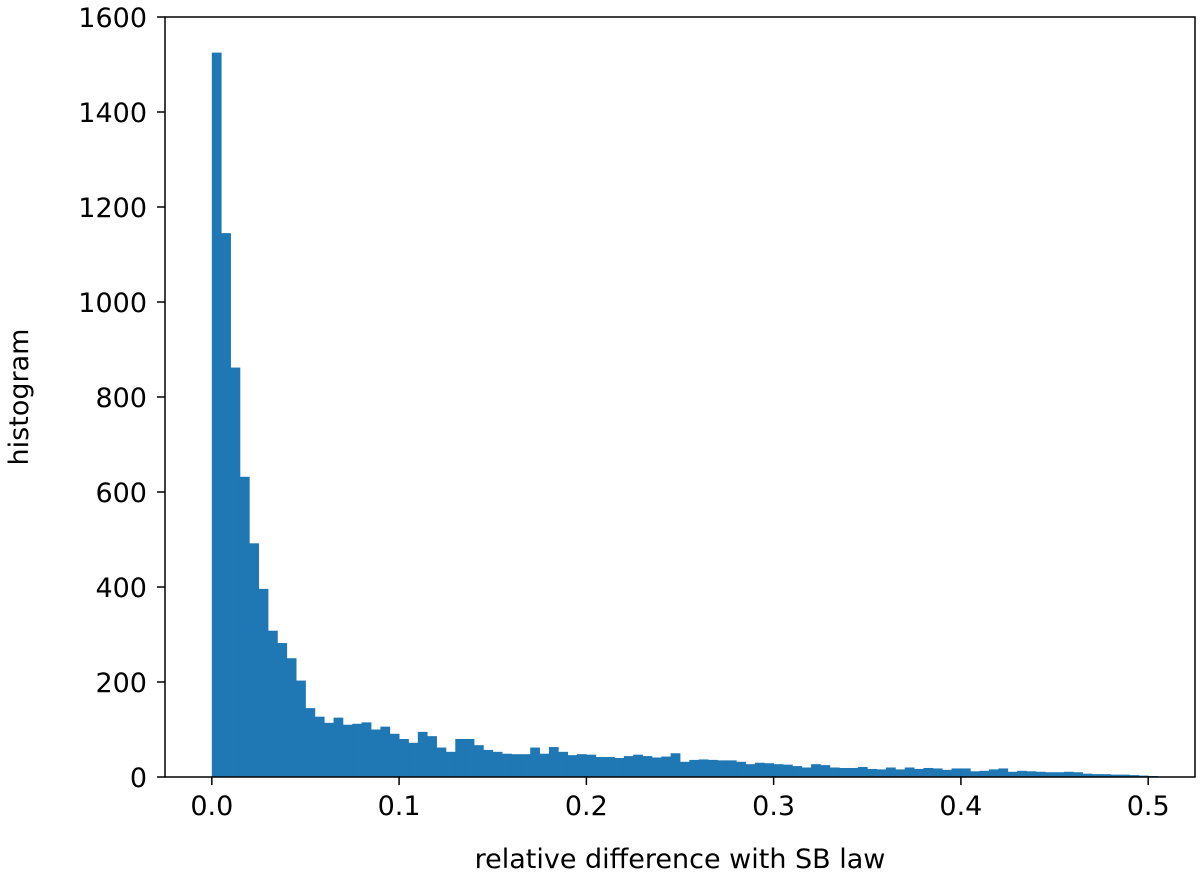 This screenshot has width=1200, height=875. Describe the element at coordinates (112, 208) in the screenshot. I see `y-tick-label: 1200` at that location.